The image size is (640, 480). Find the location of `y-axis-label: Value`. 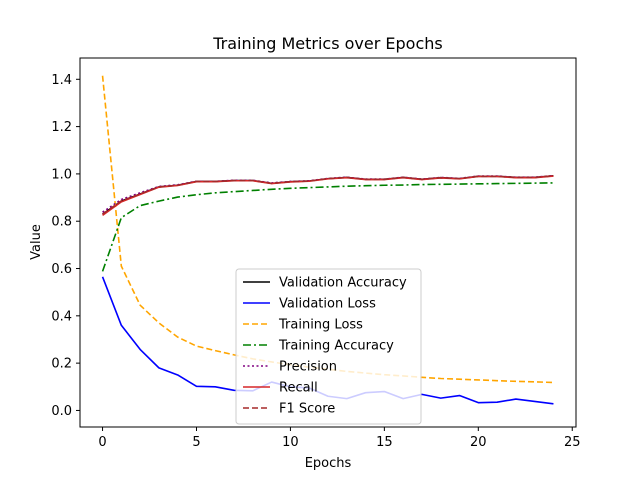

y-axis-label: Value is located at coordinates (36, 242).